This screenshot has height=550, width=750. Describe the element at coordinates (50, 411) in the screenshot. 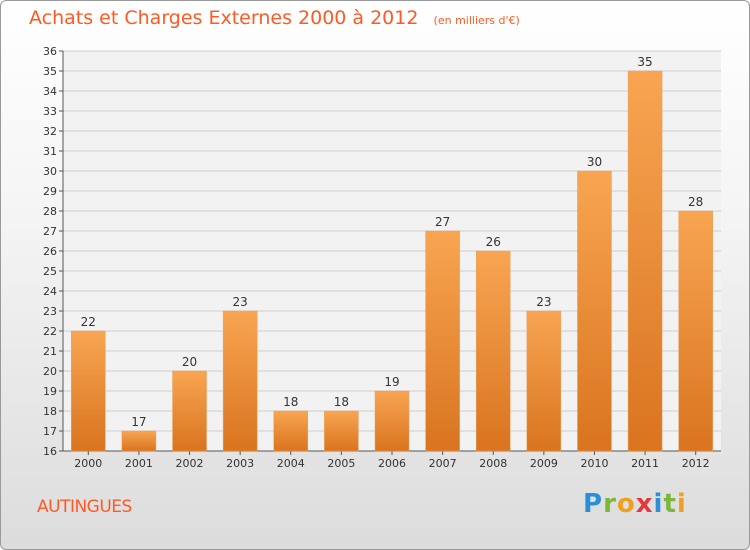

I see `y-tick-label: 18` at that location.